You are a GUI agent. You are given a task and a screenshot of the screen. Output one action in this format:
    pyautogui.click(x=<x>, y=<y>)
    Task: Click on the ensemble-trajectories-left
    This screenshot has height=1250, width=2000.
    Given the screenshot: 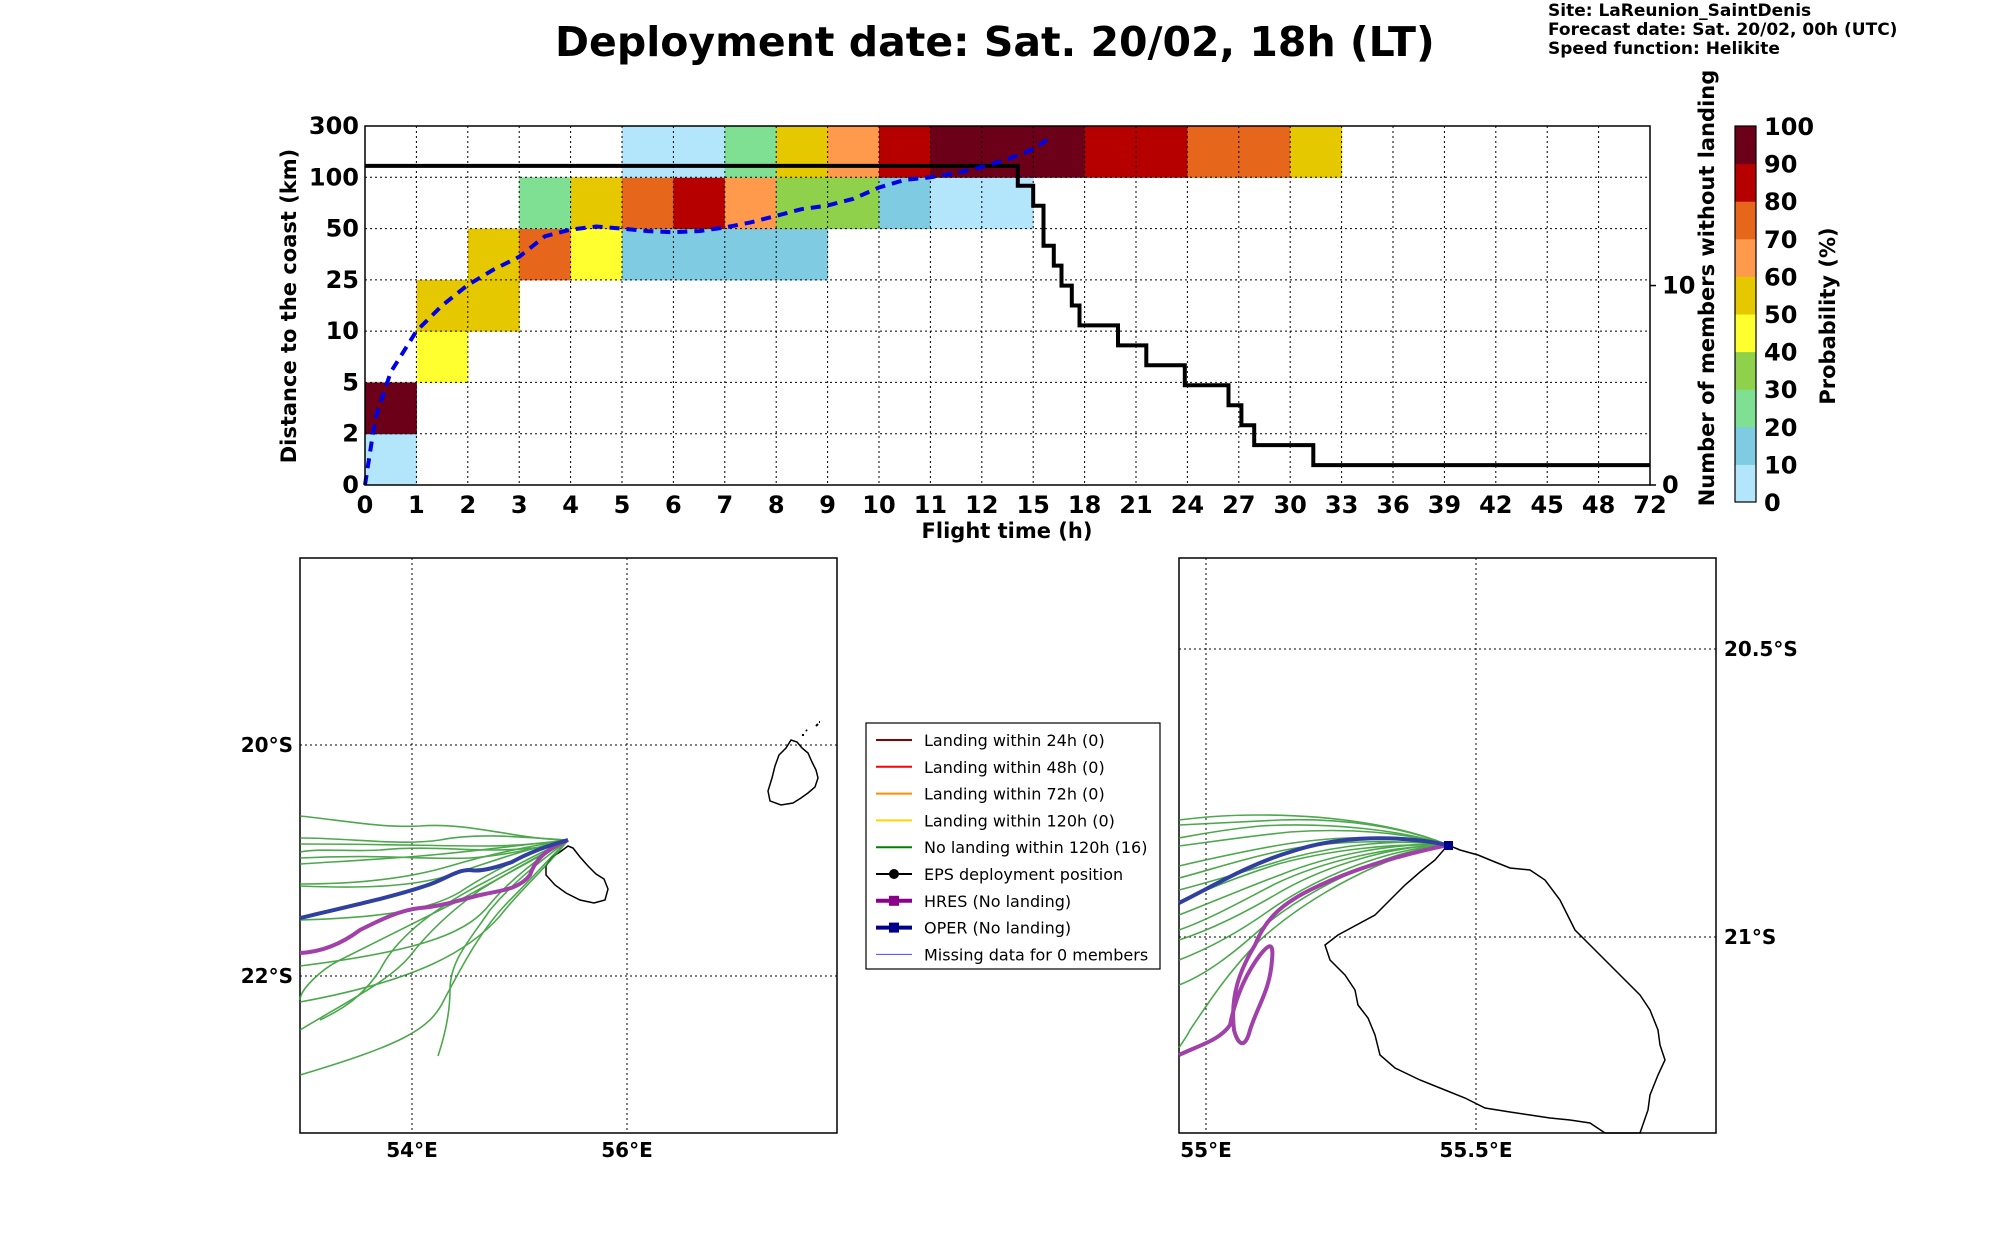 What is the action you would take?
    pyautogui.click(x=434, y=945)
    